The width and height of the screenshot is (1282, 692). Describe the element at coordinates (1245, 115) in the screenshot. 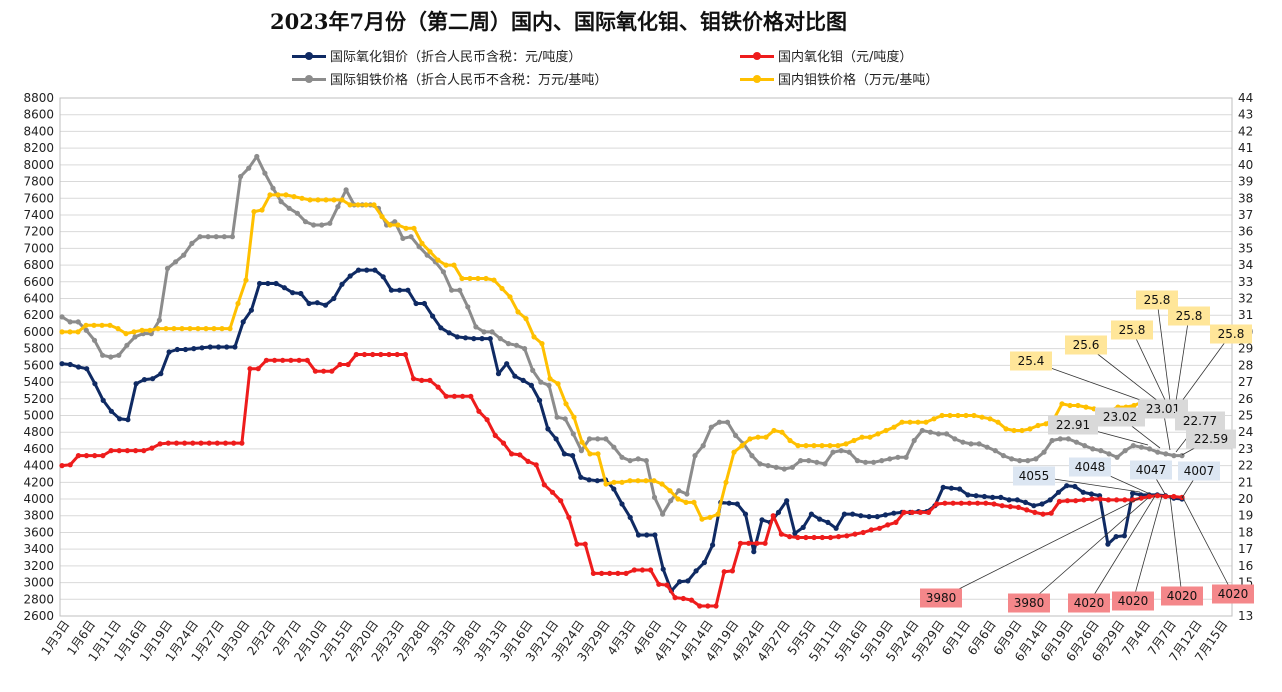

I see `y-right-tick-label: 43` at that location.